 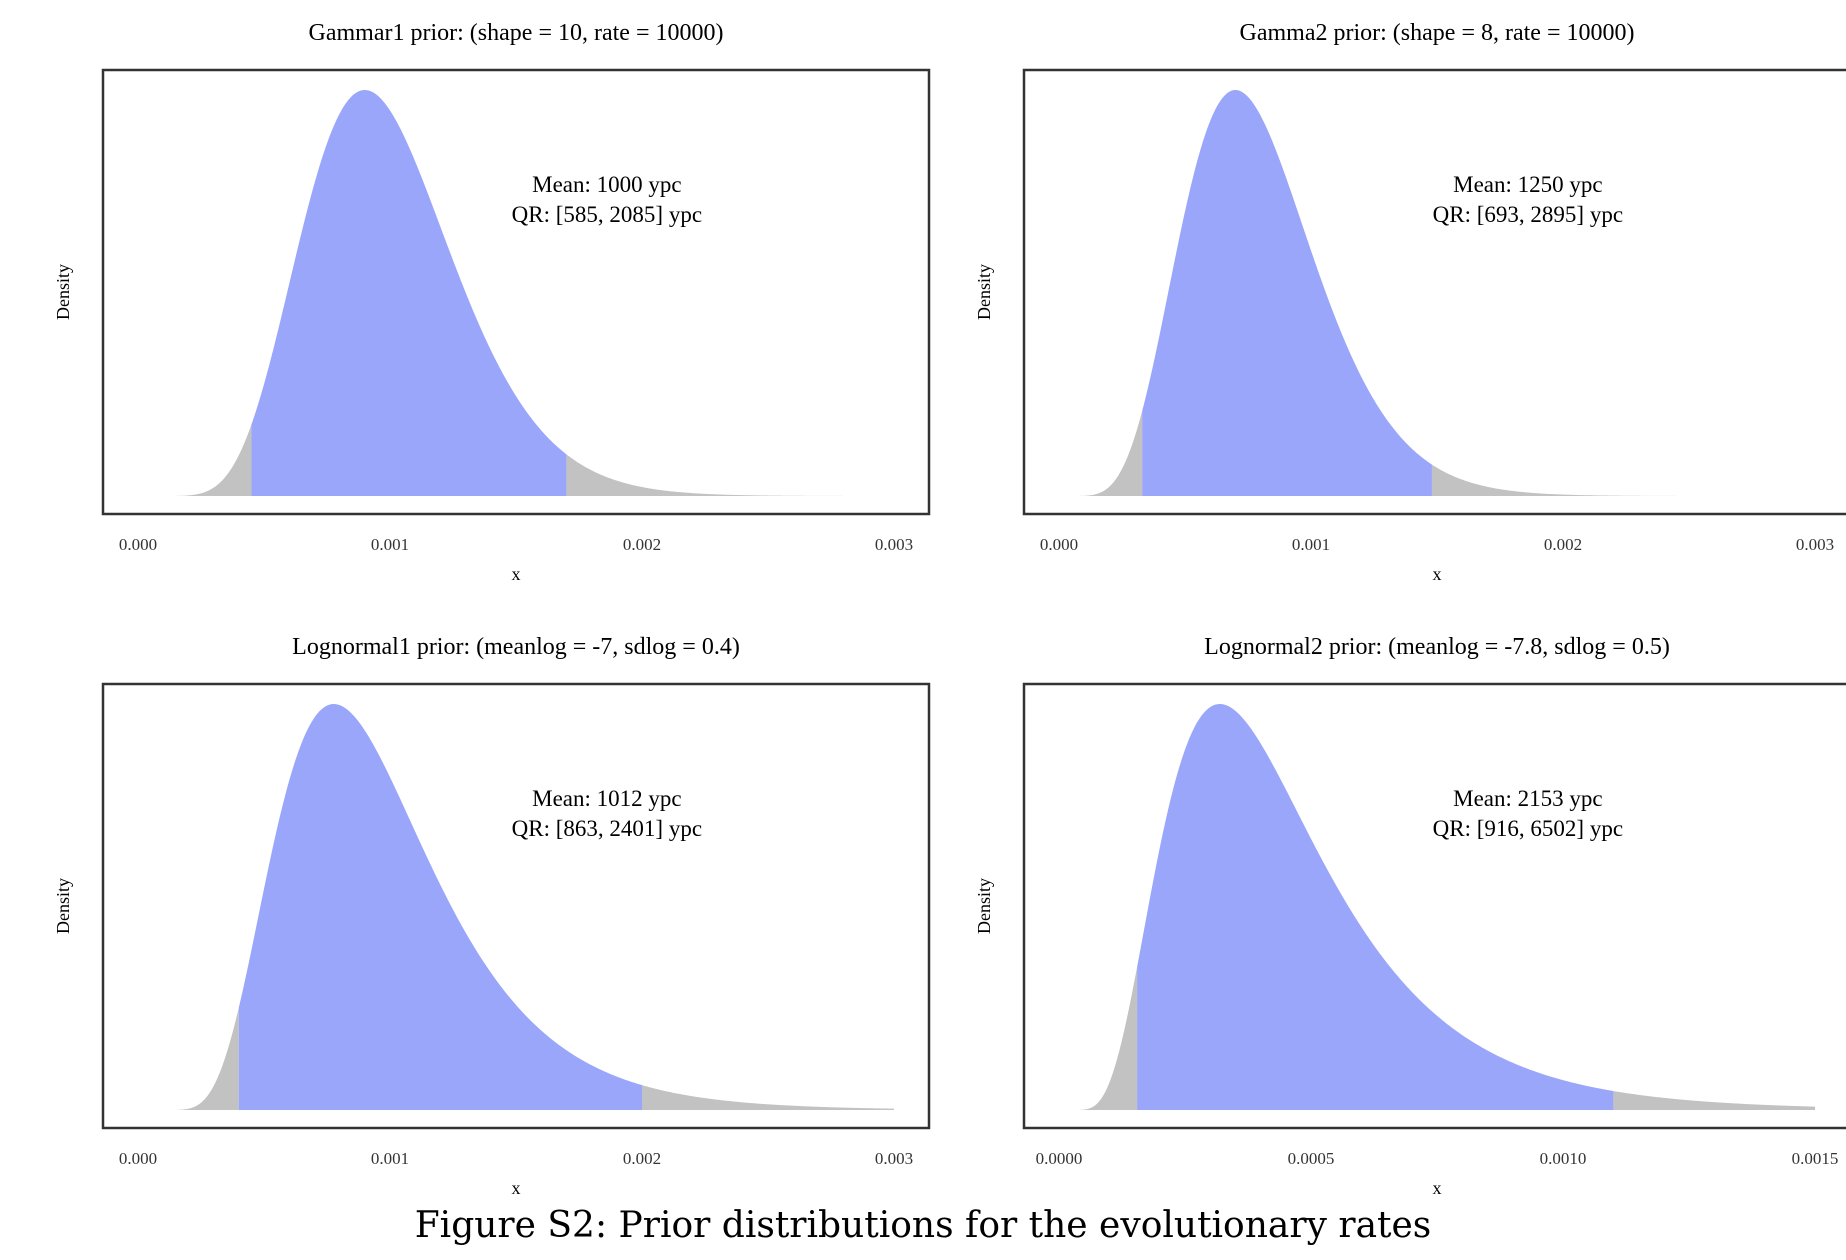 What do you see at coordinates (1059, 1158) in the screenshot?
I see `x-tick-label: 0.0000` at bounding box center [1059, 1158].